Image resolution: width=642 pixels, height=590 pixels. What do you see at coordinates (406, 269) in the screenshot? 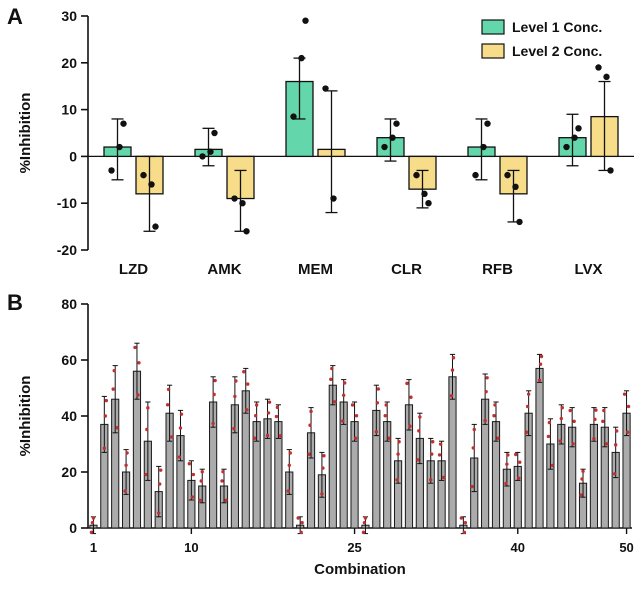
I see `x-category-label: CLR` at bounding box center [406, 269].